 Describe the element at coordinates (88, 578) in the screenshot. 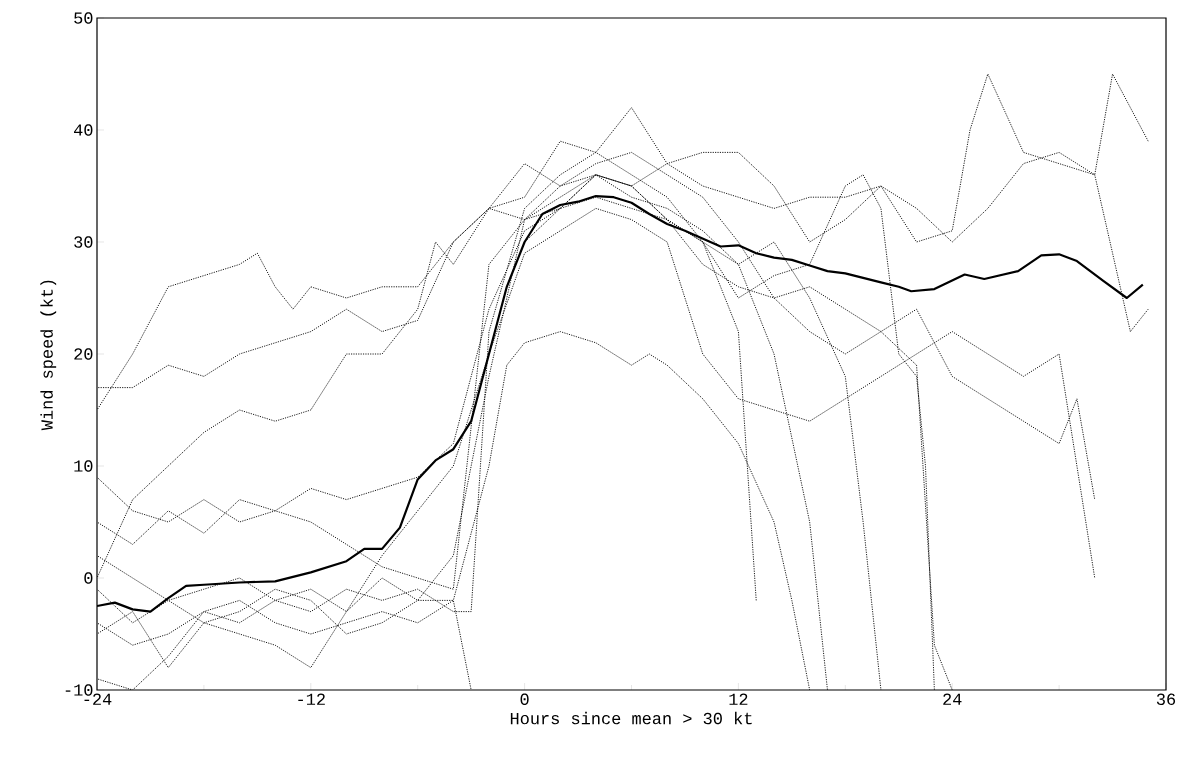

I see `y-tick-label: 0` at that location.